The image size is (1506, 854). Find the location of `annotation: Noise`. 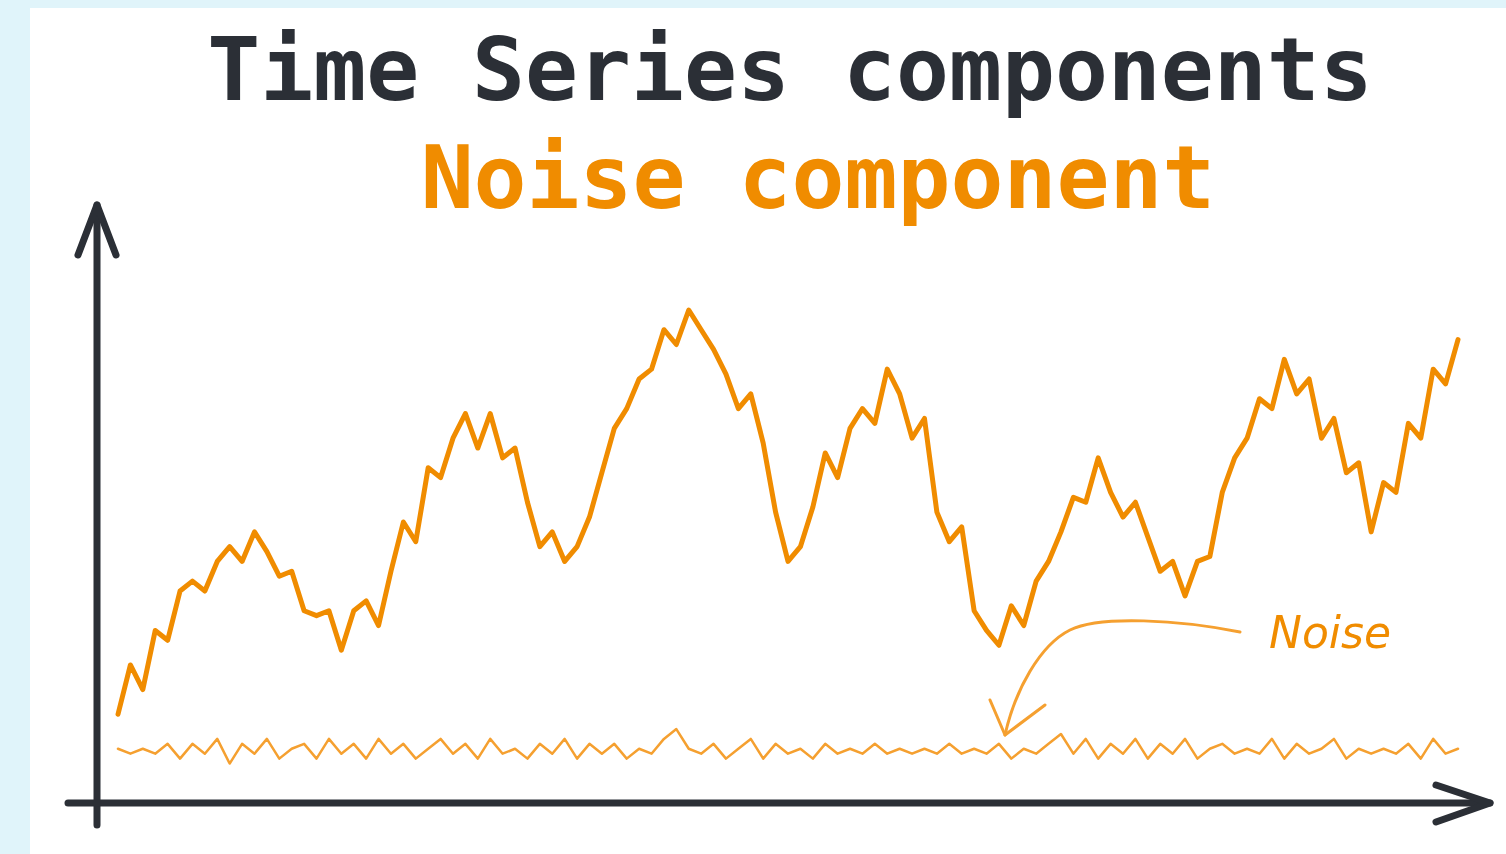

annotation: Noise is located at coordinates (1330, 632).